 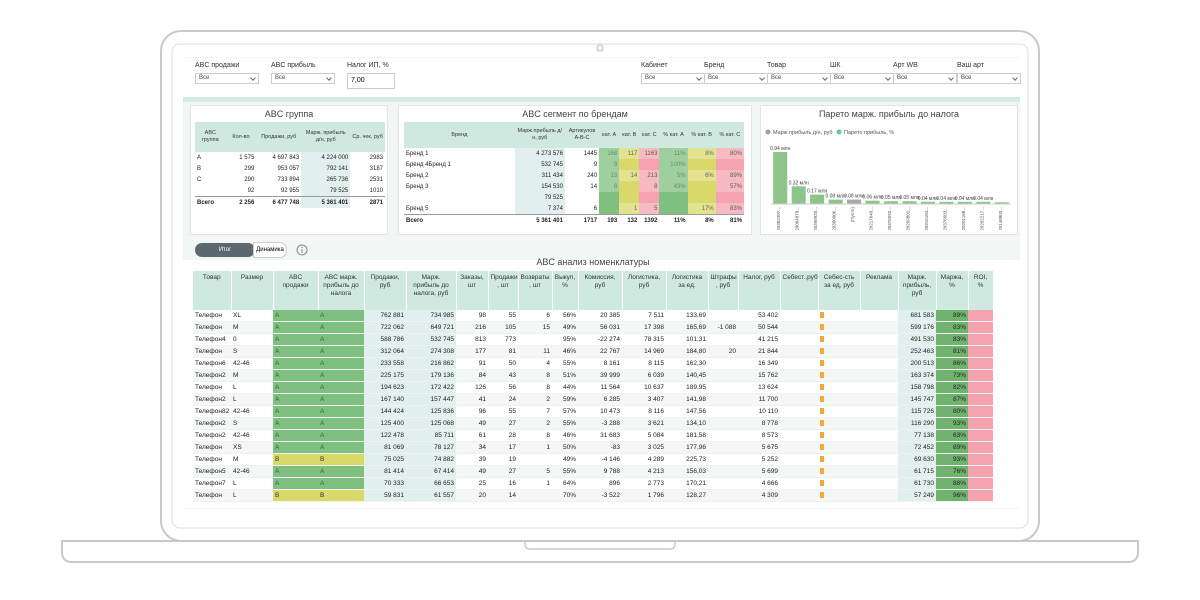 I want to click on table-row: C 290 733 894 265 736 2531, so click(x=290, y=179).